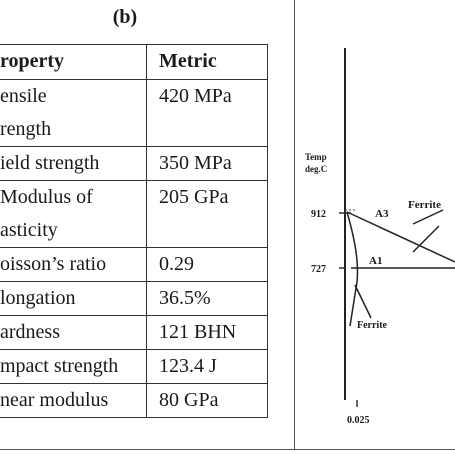 Image resolution: width=455 pixels, height=455 pixels. What do you see at coordinates (46, 197) in the screenshot?
I see `property-text: Modulus of` at bounding box center [46, 197].